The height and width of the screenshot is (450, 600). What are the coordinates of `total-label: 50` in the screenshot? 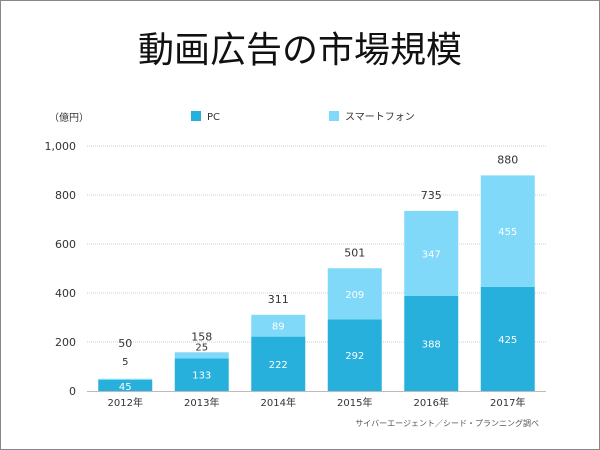 It's located at (125, 343).